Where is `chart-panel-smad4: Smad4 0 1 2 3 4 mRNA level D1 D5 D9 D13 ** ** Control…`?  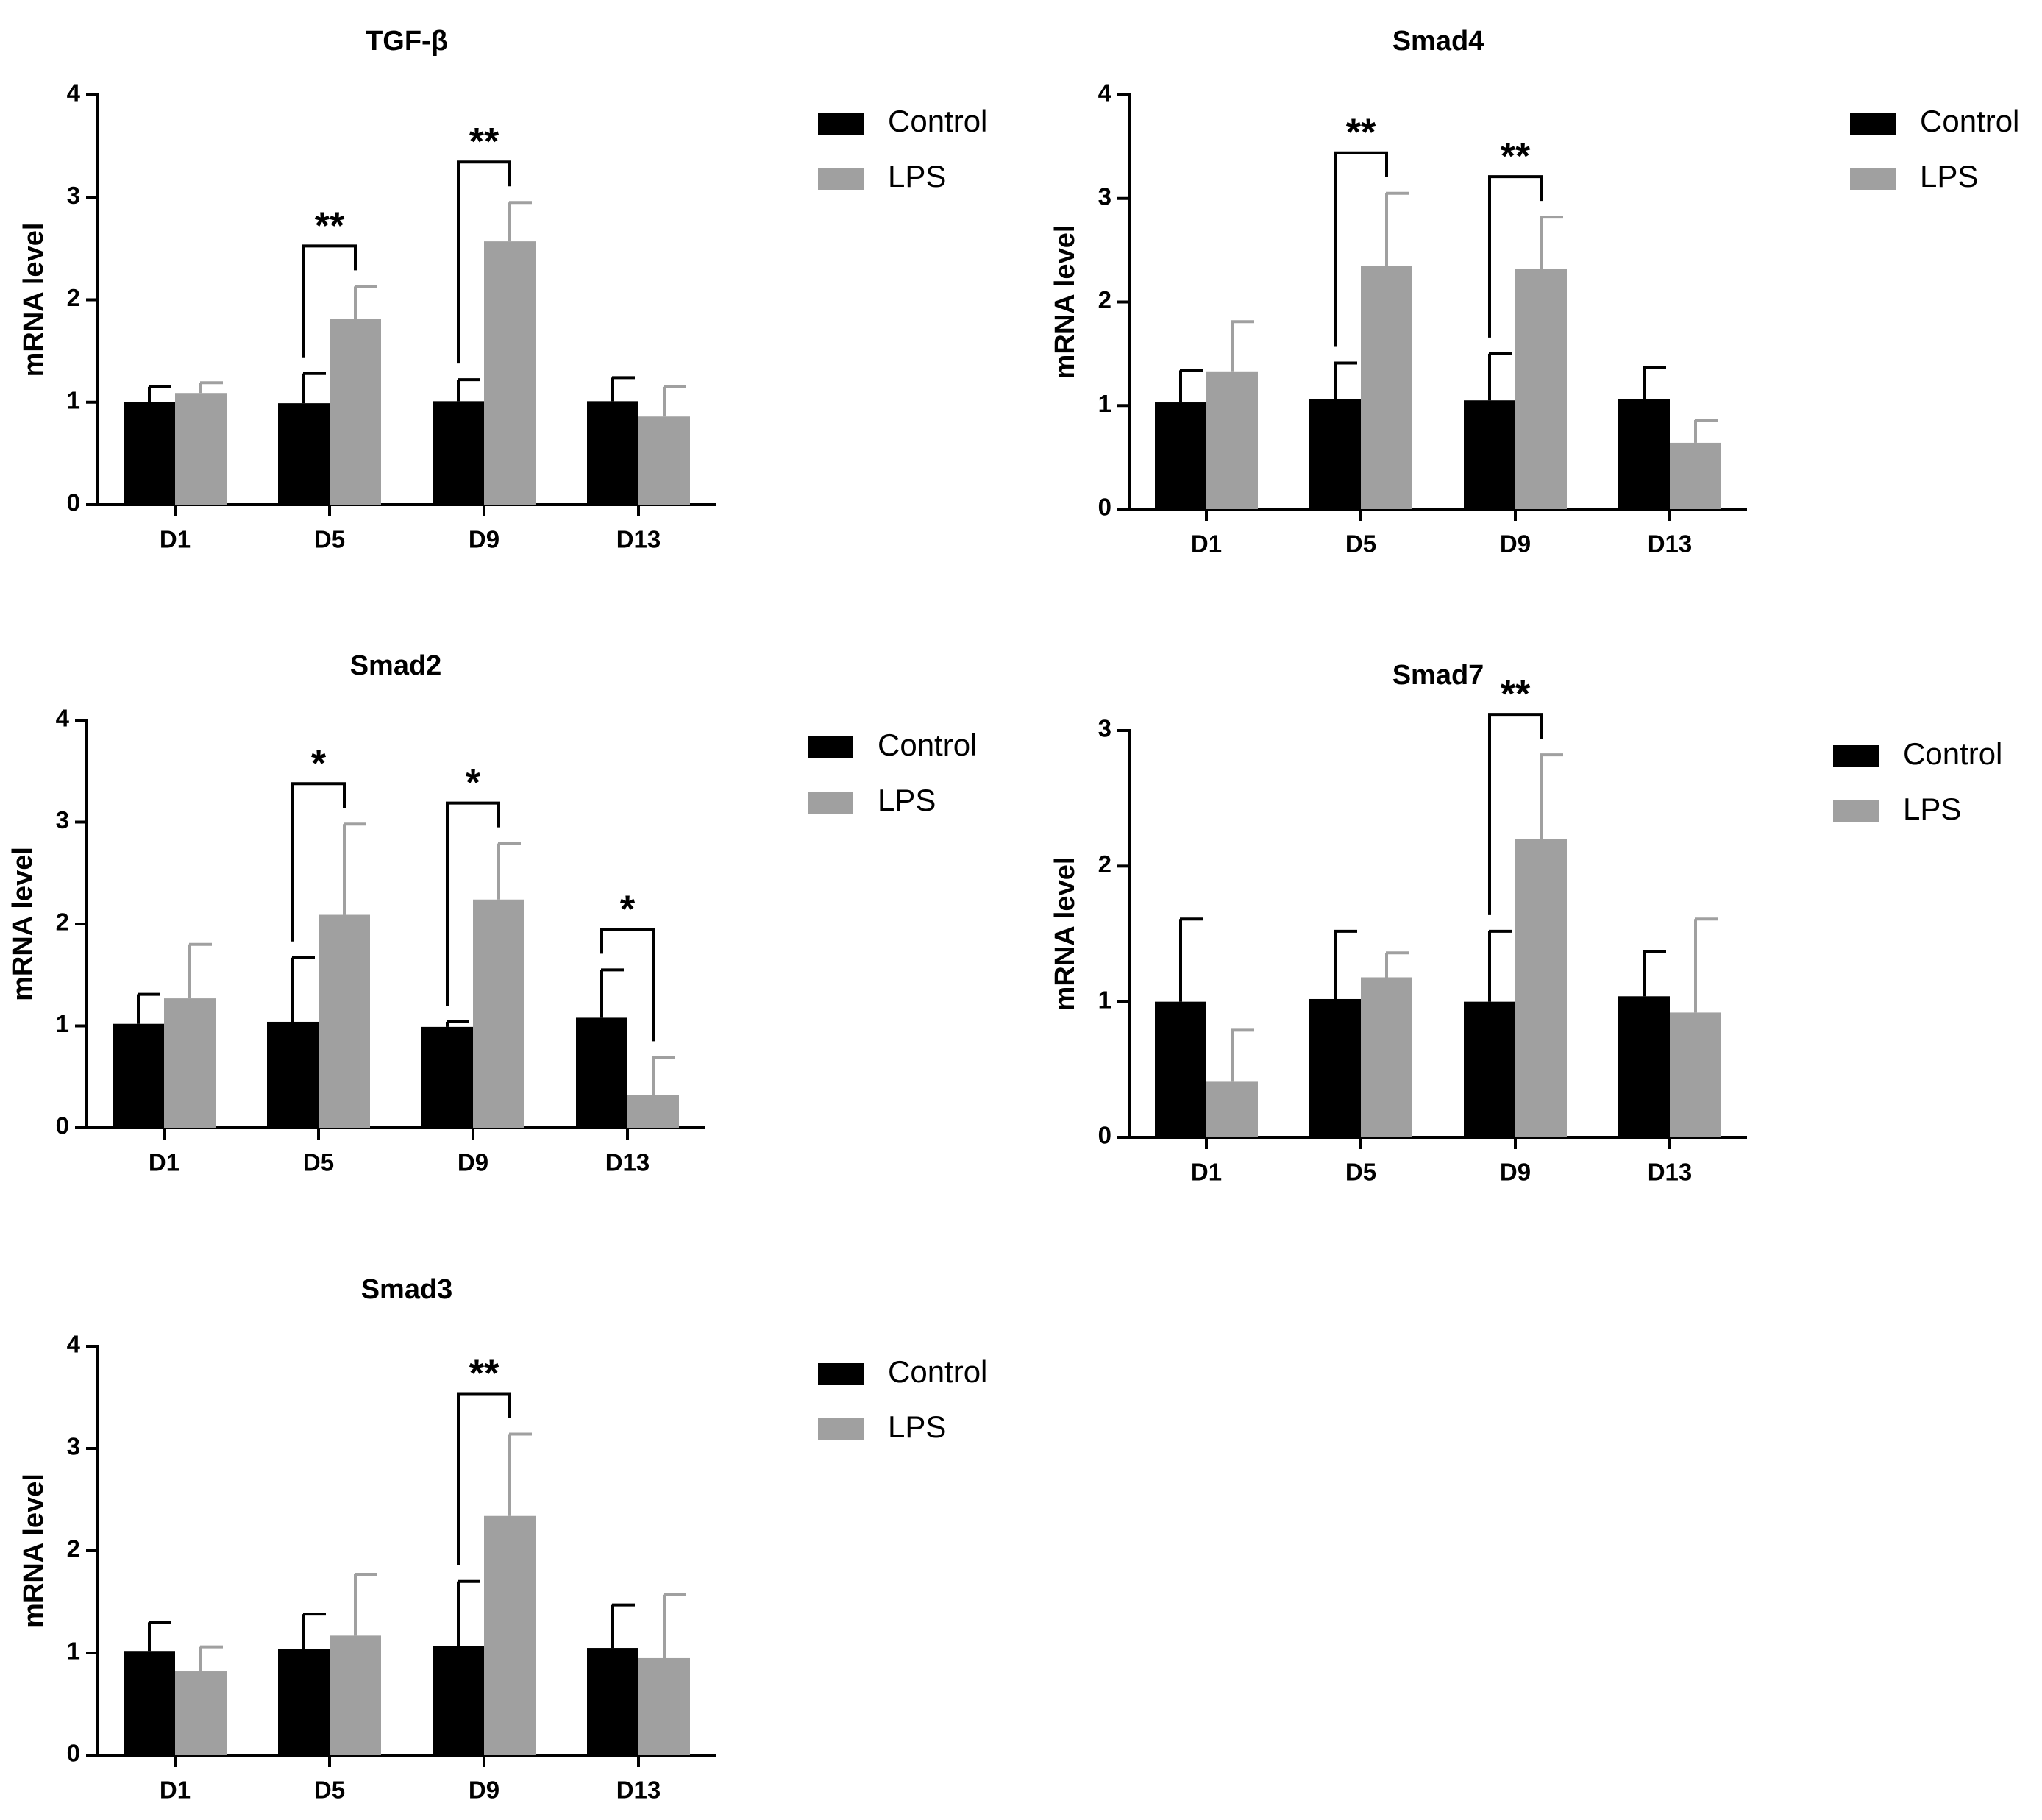
chart-panel-smad4: Smad4 0 1 2 3 4 mRNA level D1 D5 D9 D13 ** ** Control… is located at coordinates (1534, 292).